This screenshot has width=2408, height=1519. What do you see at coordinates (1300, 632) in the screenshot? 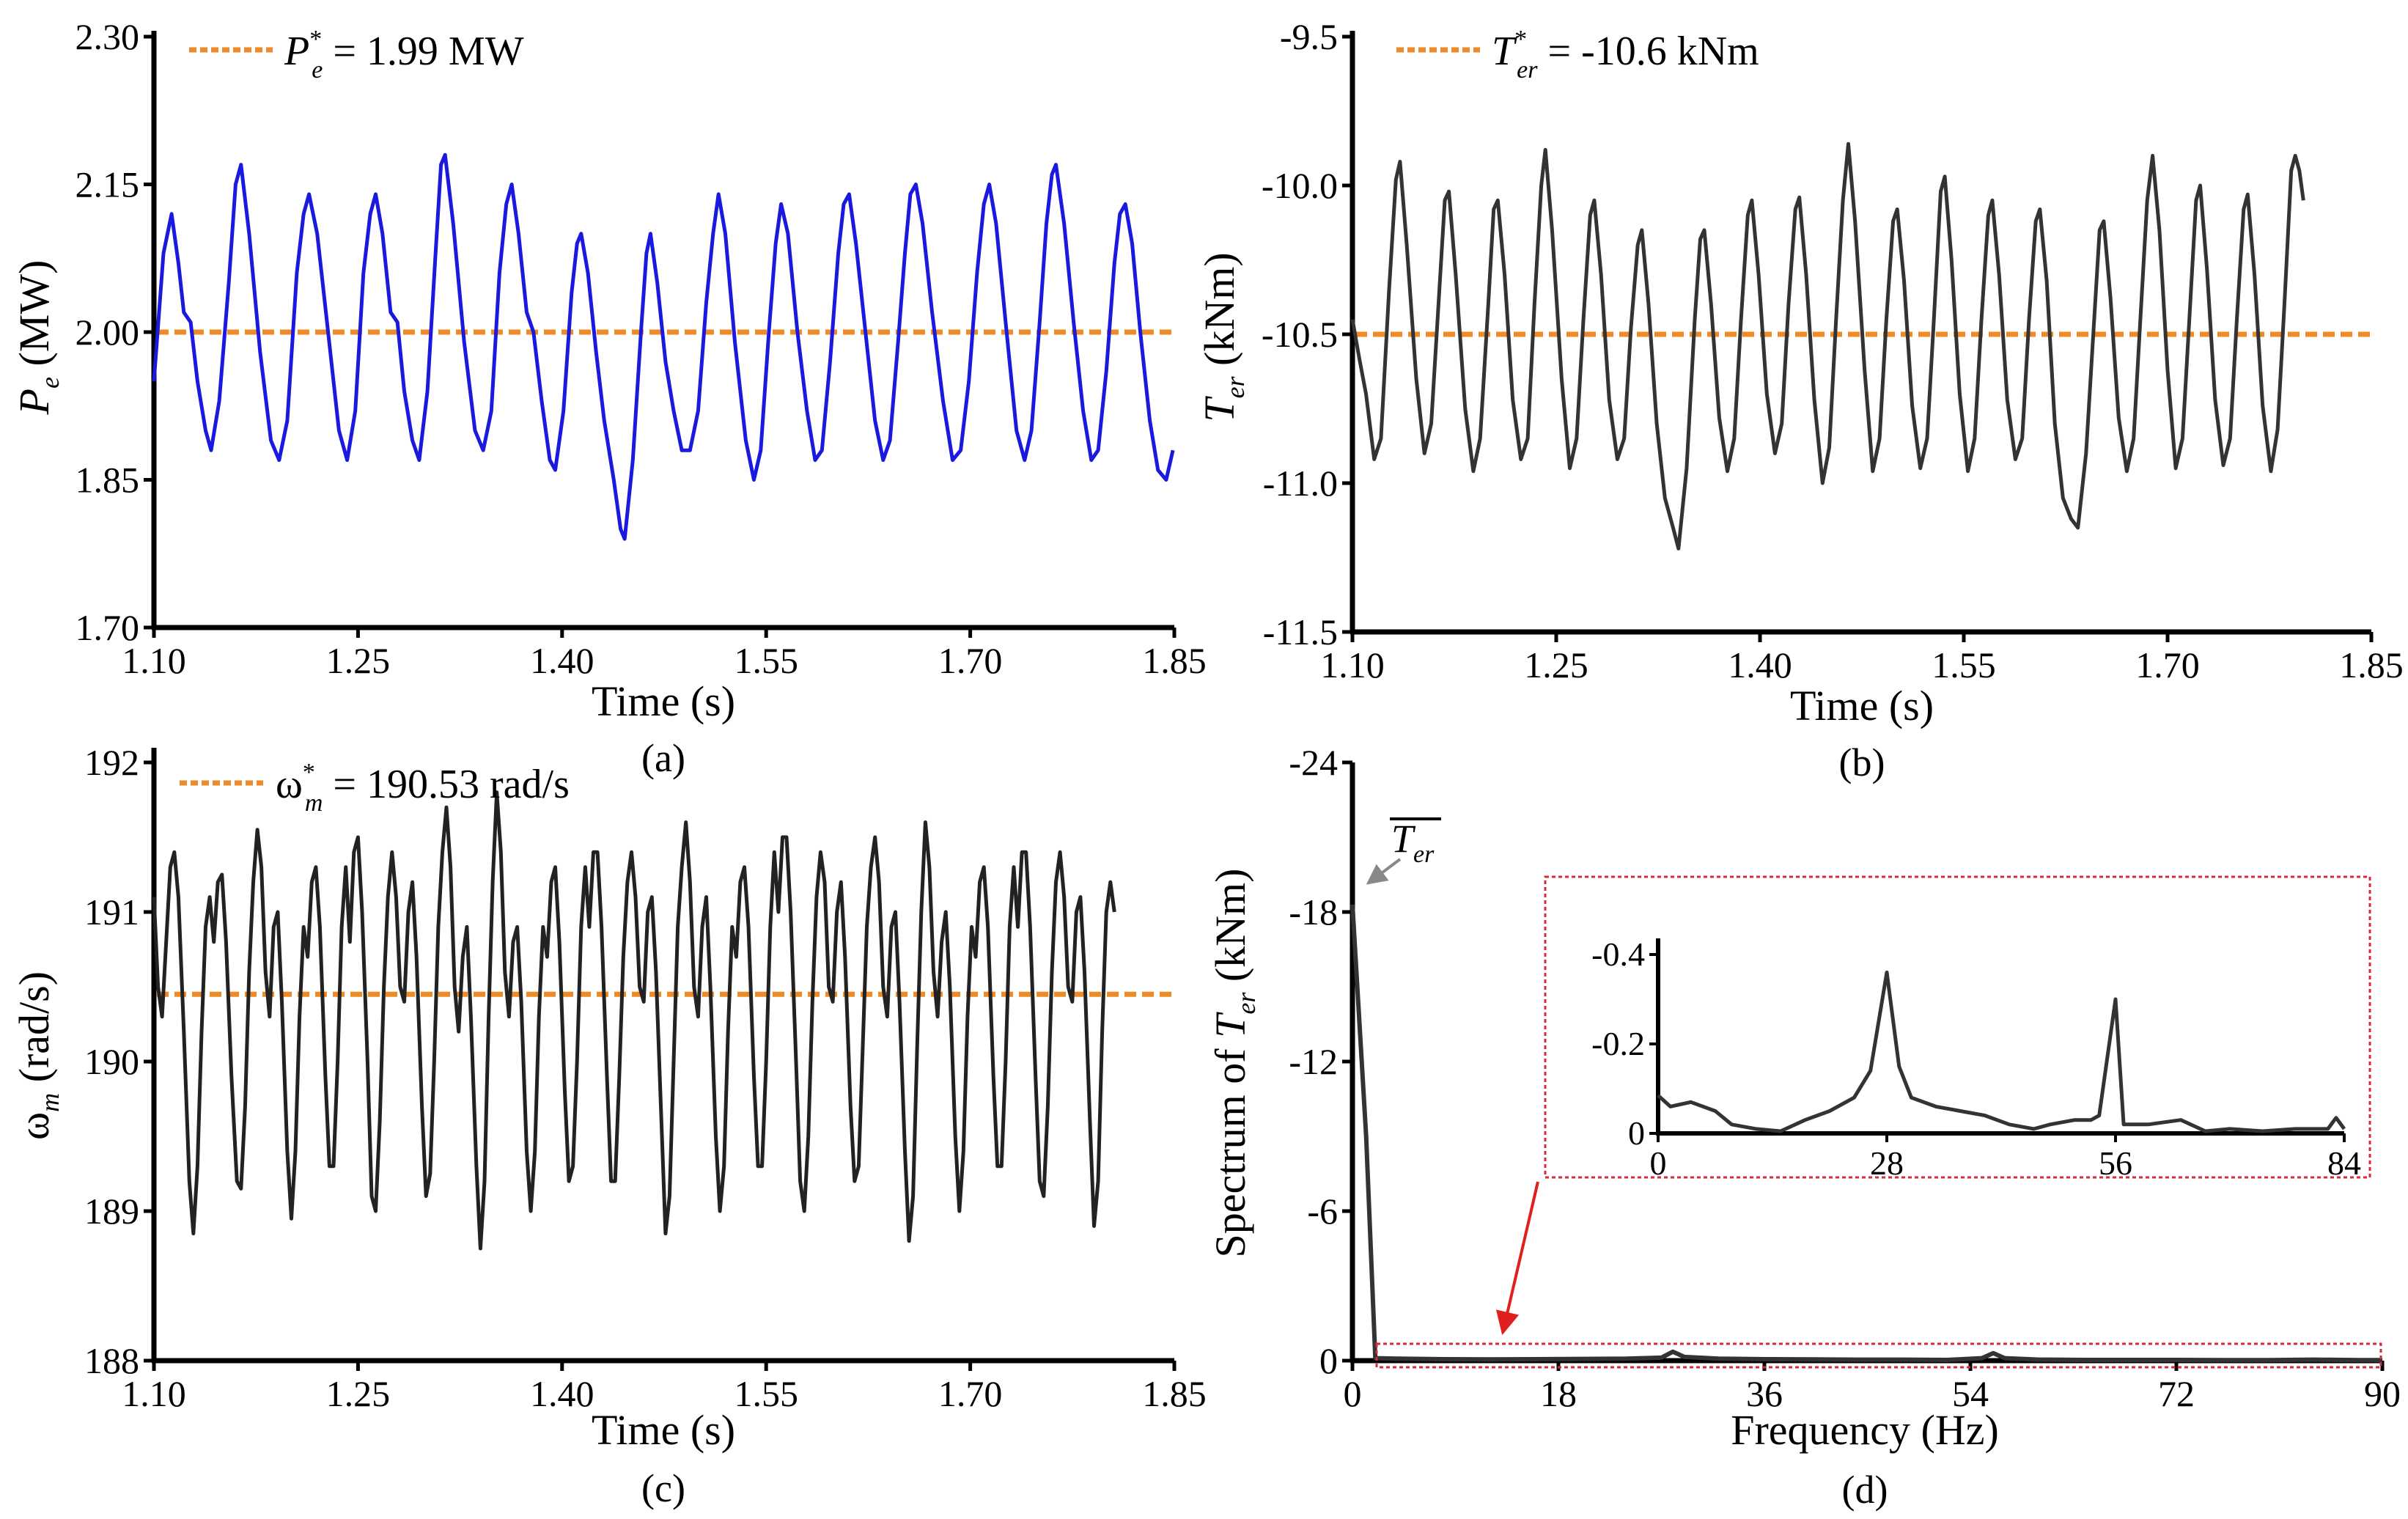
I see `y-tick-label: -11.5` at bounding box center [1300, 632].